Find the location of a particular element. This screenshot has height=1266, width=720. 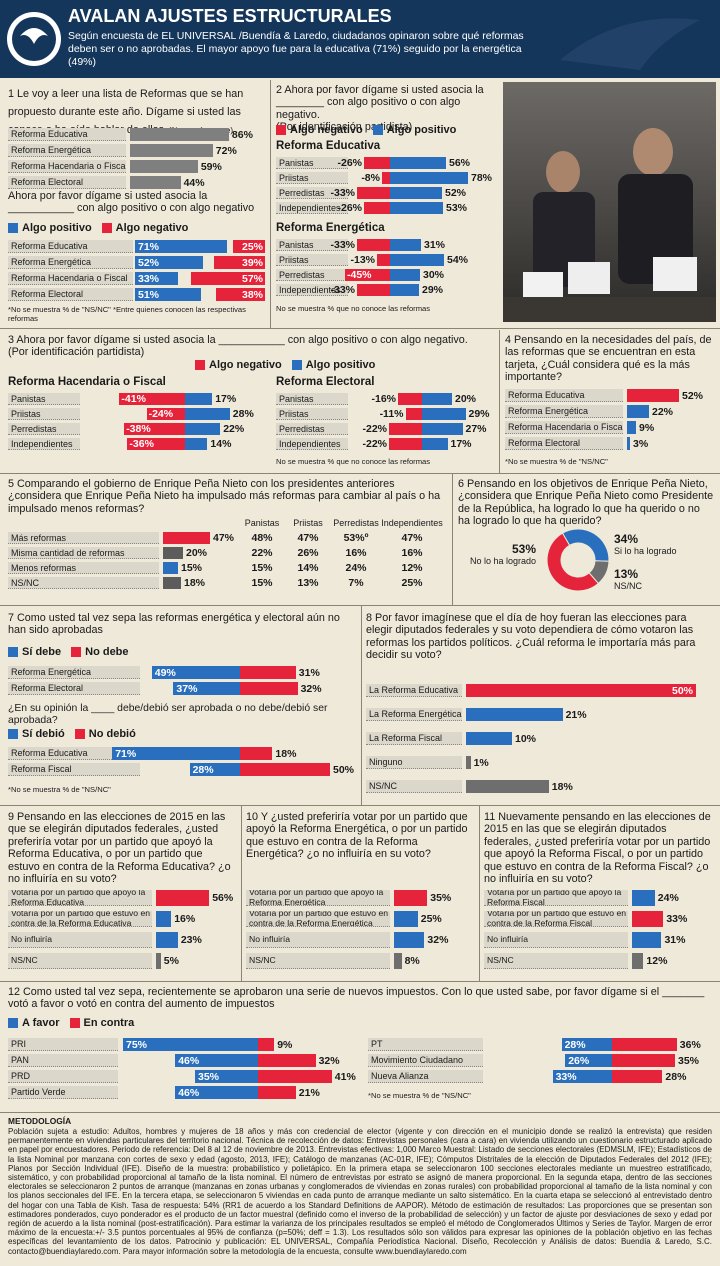

value-label: 49% is located at coordinates (165, 672).